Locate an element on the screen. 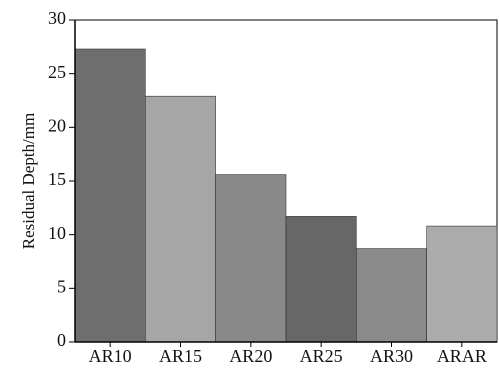  y-axis-title: Residual Depth/mm is located at coordinates (28, 181).